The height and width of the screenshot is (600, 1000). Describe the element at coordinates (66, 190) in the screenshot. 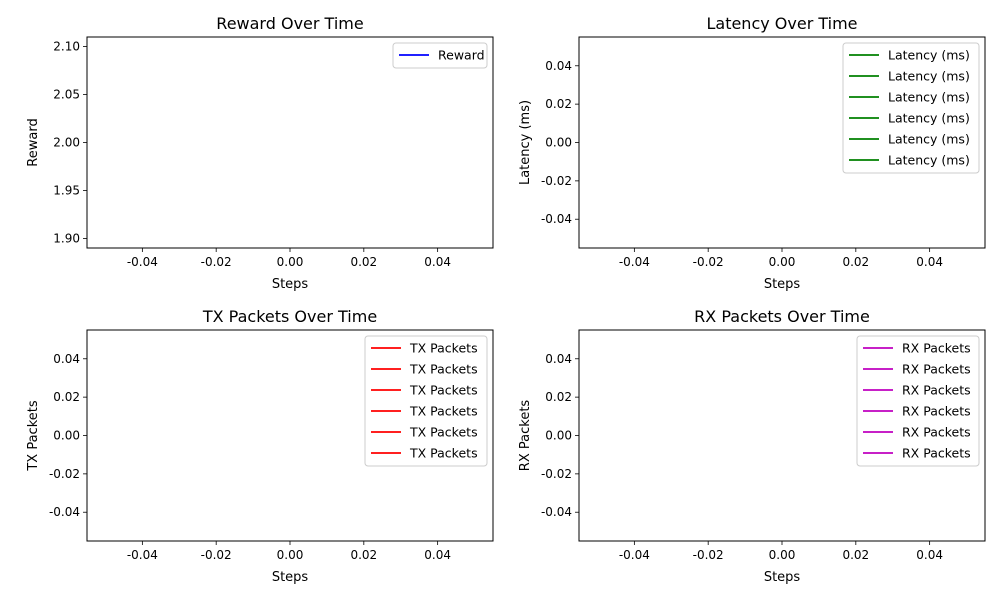

I see `y-tick-label: 1.95` at that location.